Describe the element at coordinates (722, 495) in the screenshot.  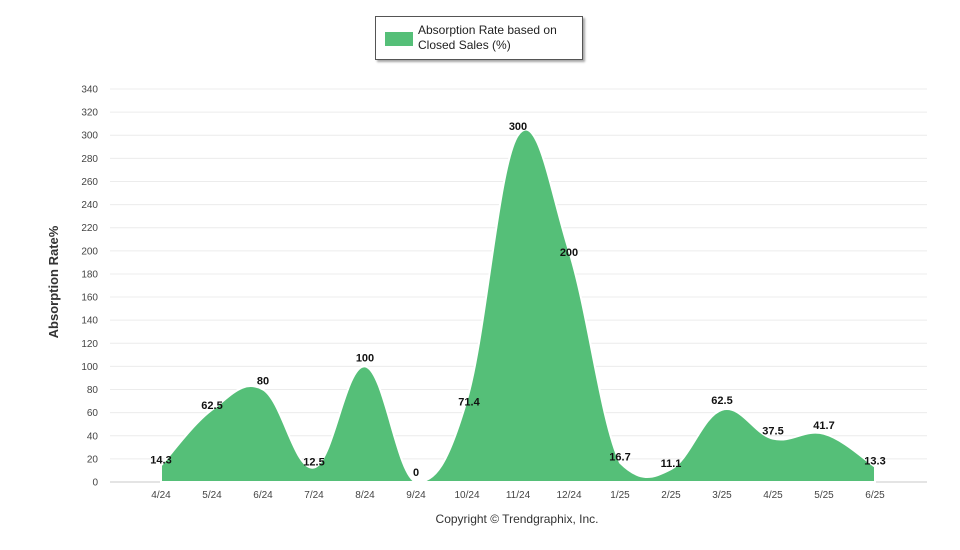
I see `x-tick-label: 3/25` at that location.